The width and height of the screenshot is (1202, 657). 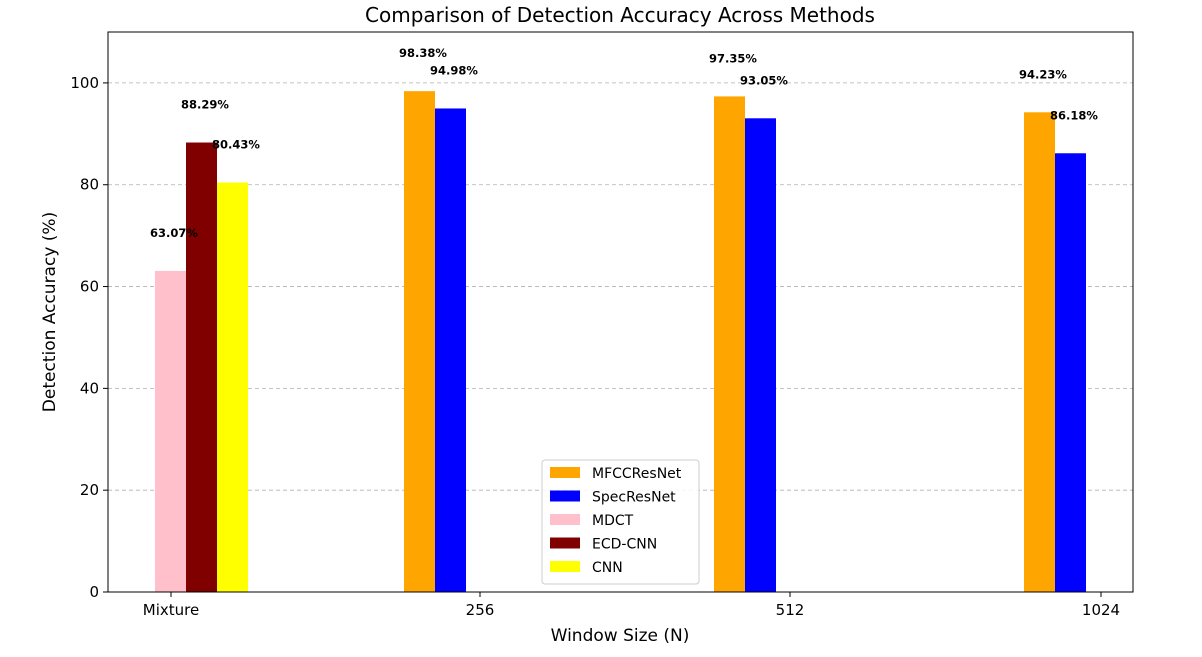 I want to click on y-tick-label: 60, so click(x=89, y=287).